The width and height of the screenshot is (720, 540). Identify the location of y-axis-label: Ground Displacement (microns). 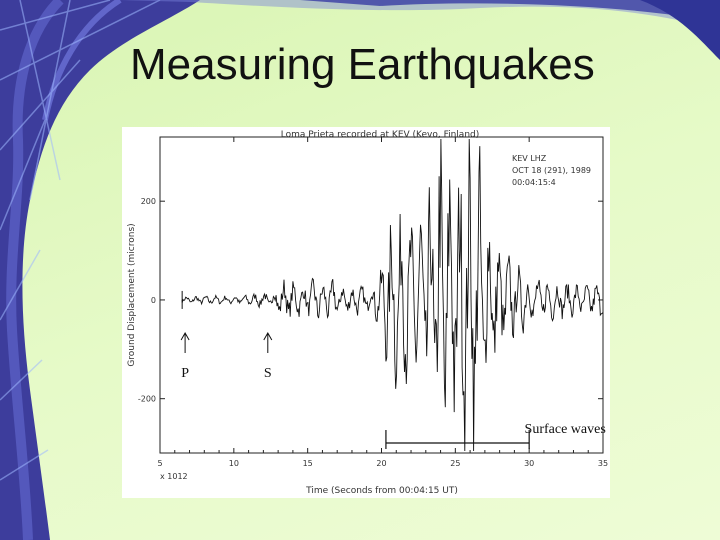
(132, 294).